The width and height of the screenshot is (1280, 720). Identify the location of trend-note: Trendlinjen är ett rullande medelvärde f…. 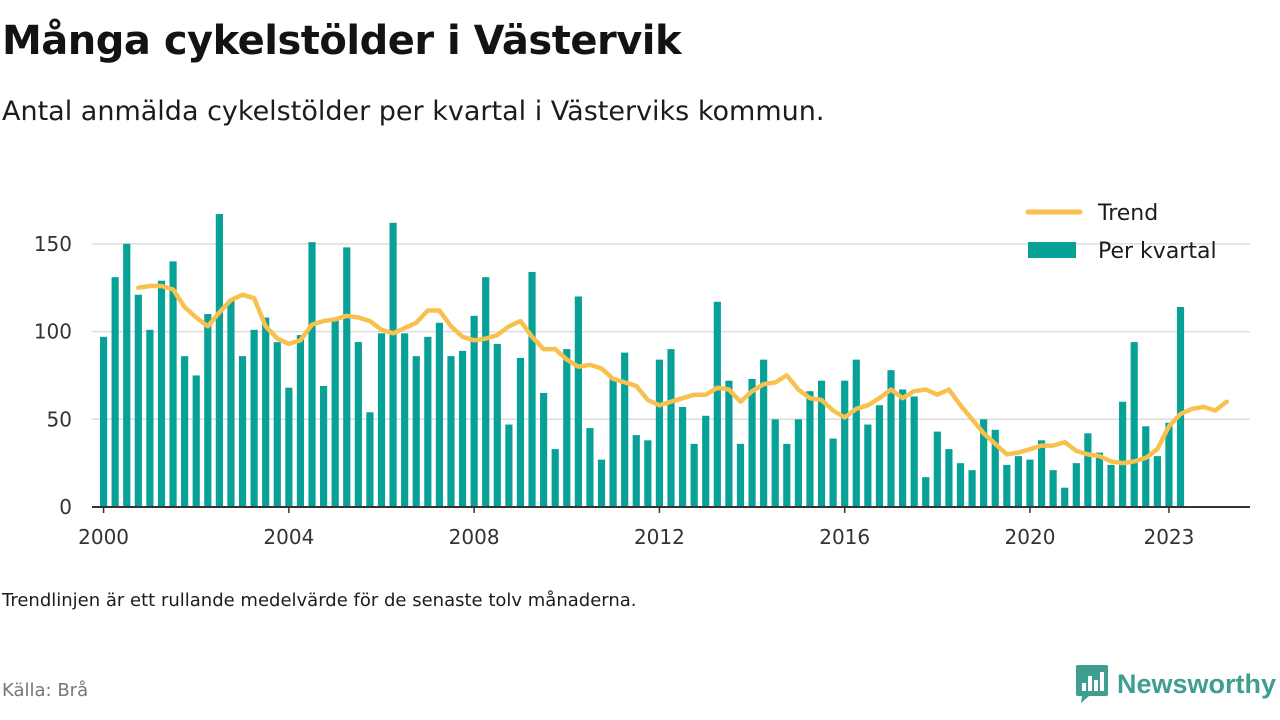
(319, 600).